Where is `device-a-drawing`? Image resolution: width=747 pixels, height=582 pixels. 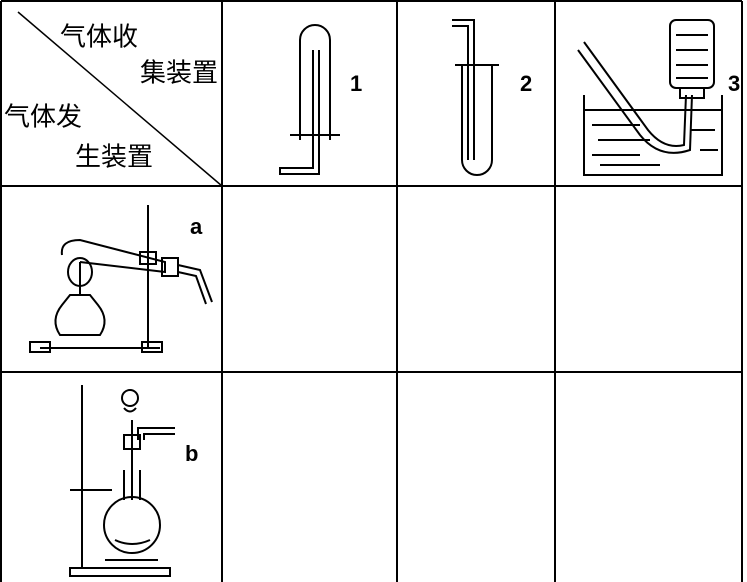 device-a-drawing is located at coordinates (121, 279).